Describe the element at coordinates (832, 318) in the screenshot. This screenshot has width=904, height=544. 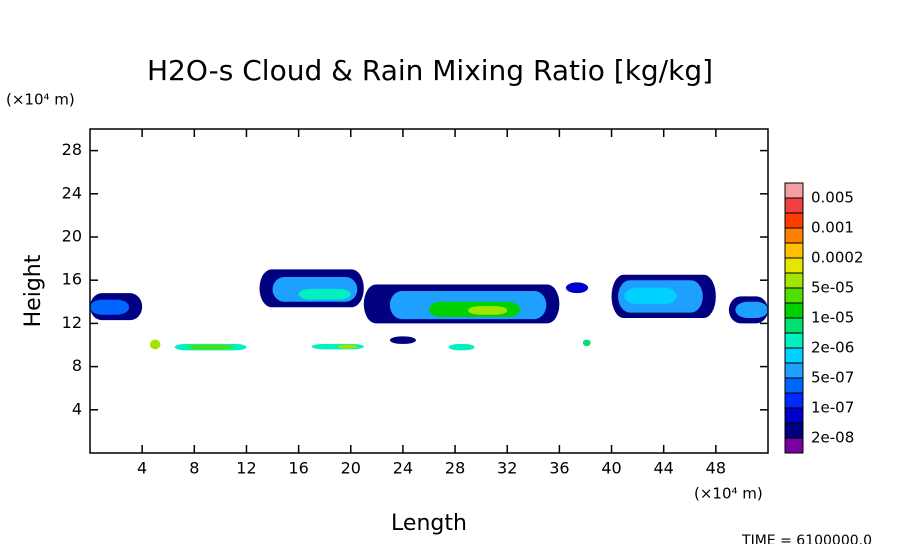
I see `colorbar-label: 1e-05` at that location.